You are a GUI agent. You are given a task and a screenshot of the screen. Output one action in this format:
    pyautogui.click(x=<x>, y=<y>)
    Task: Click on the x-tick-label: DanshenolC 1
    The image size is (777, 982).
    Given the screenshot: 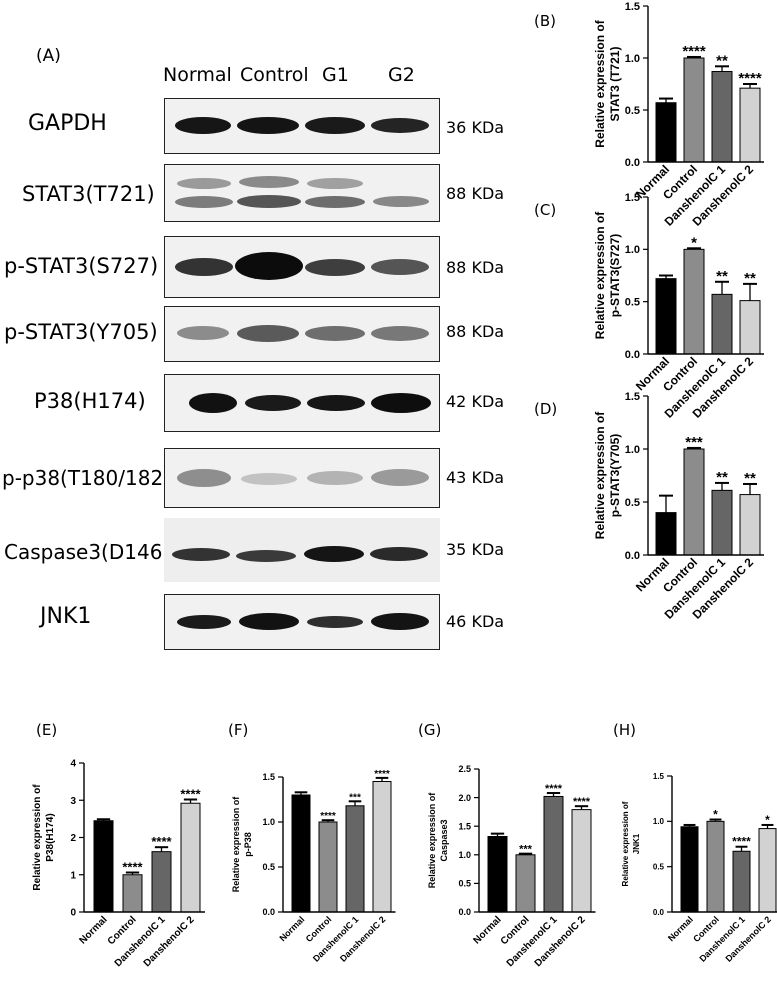 What is the action you would take?
    pyautogui.click(x=140, y=941)
    